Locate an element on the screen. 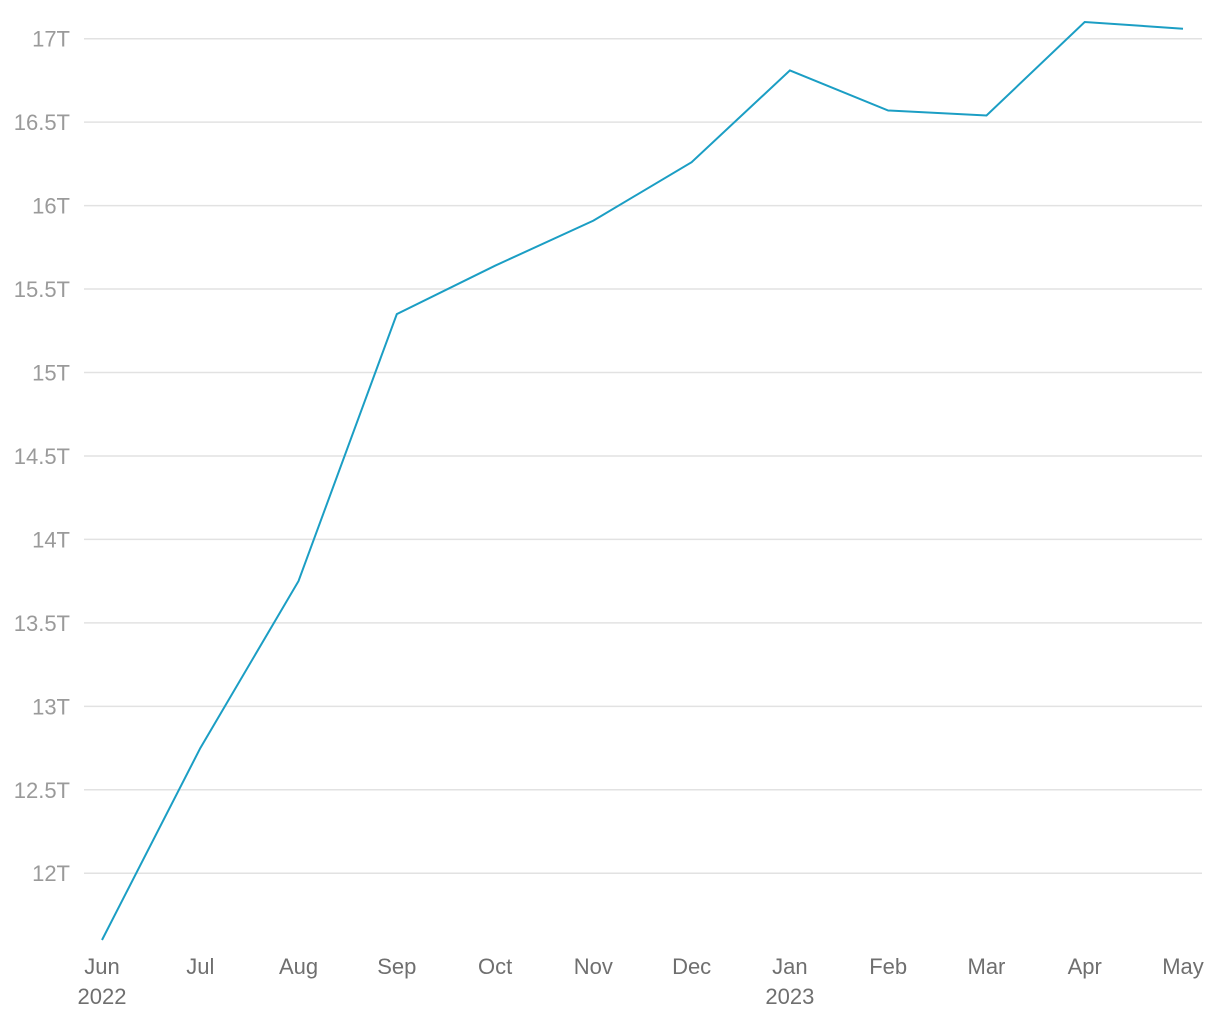 The image size is (1220, 1020). y-tick-label: 12T is located at coordinates (51, 873).